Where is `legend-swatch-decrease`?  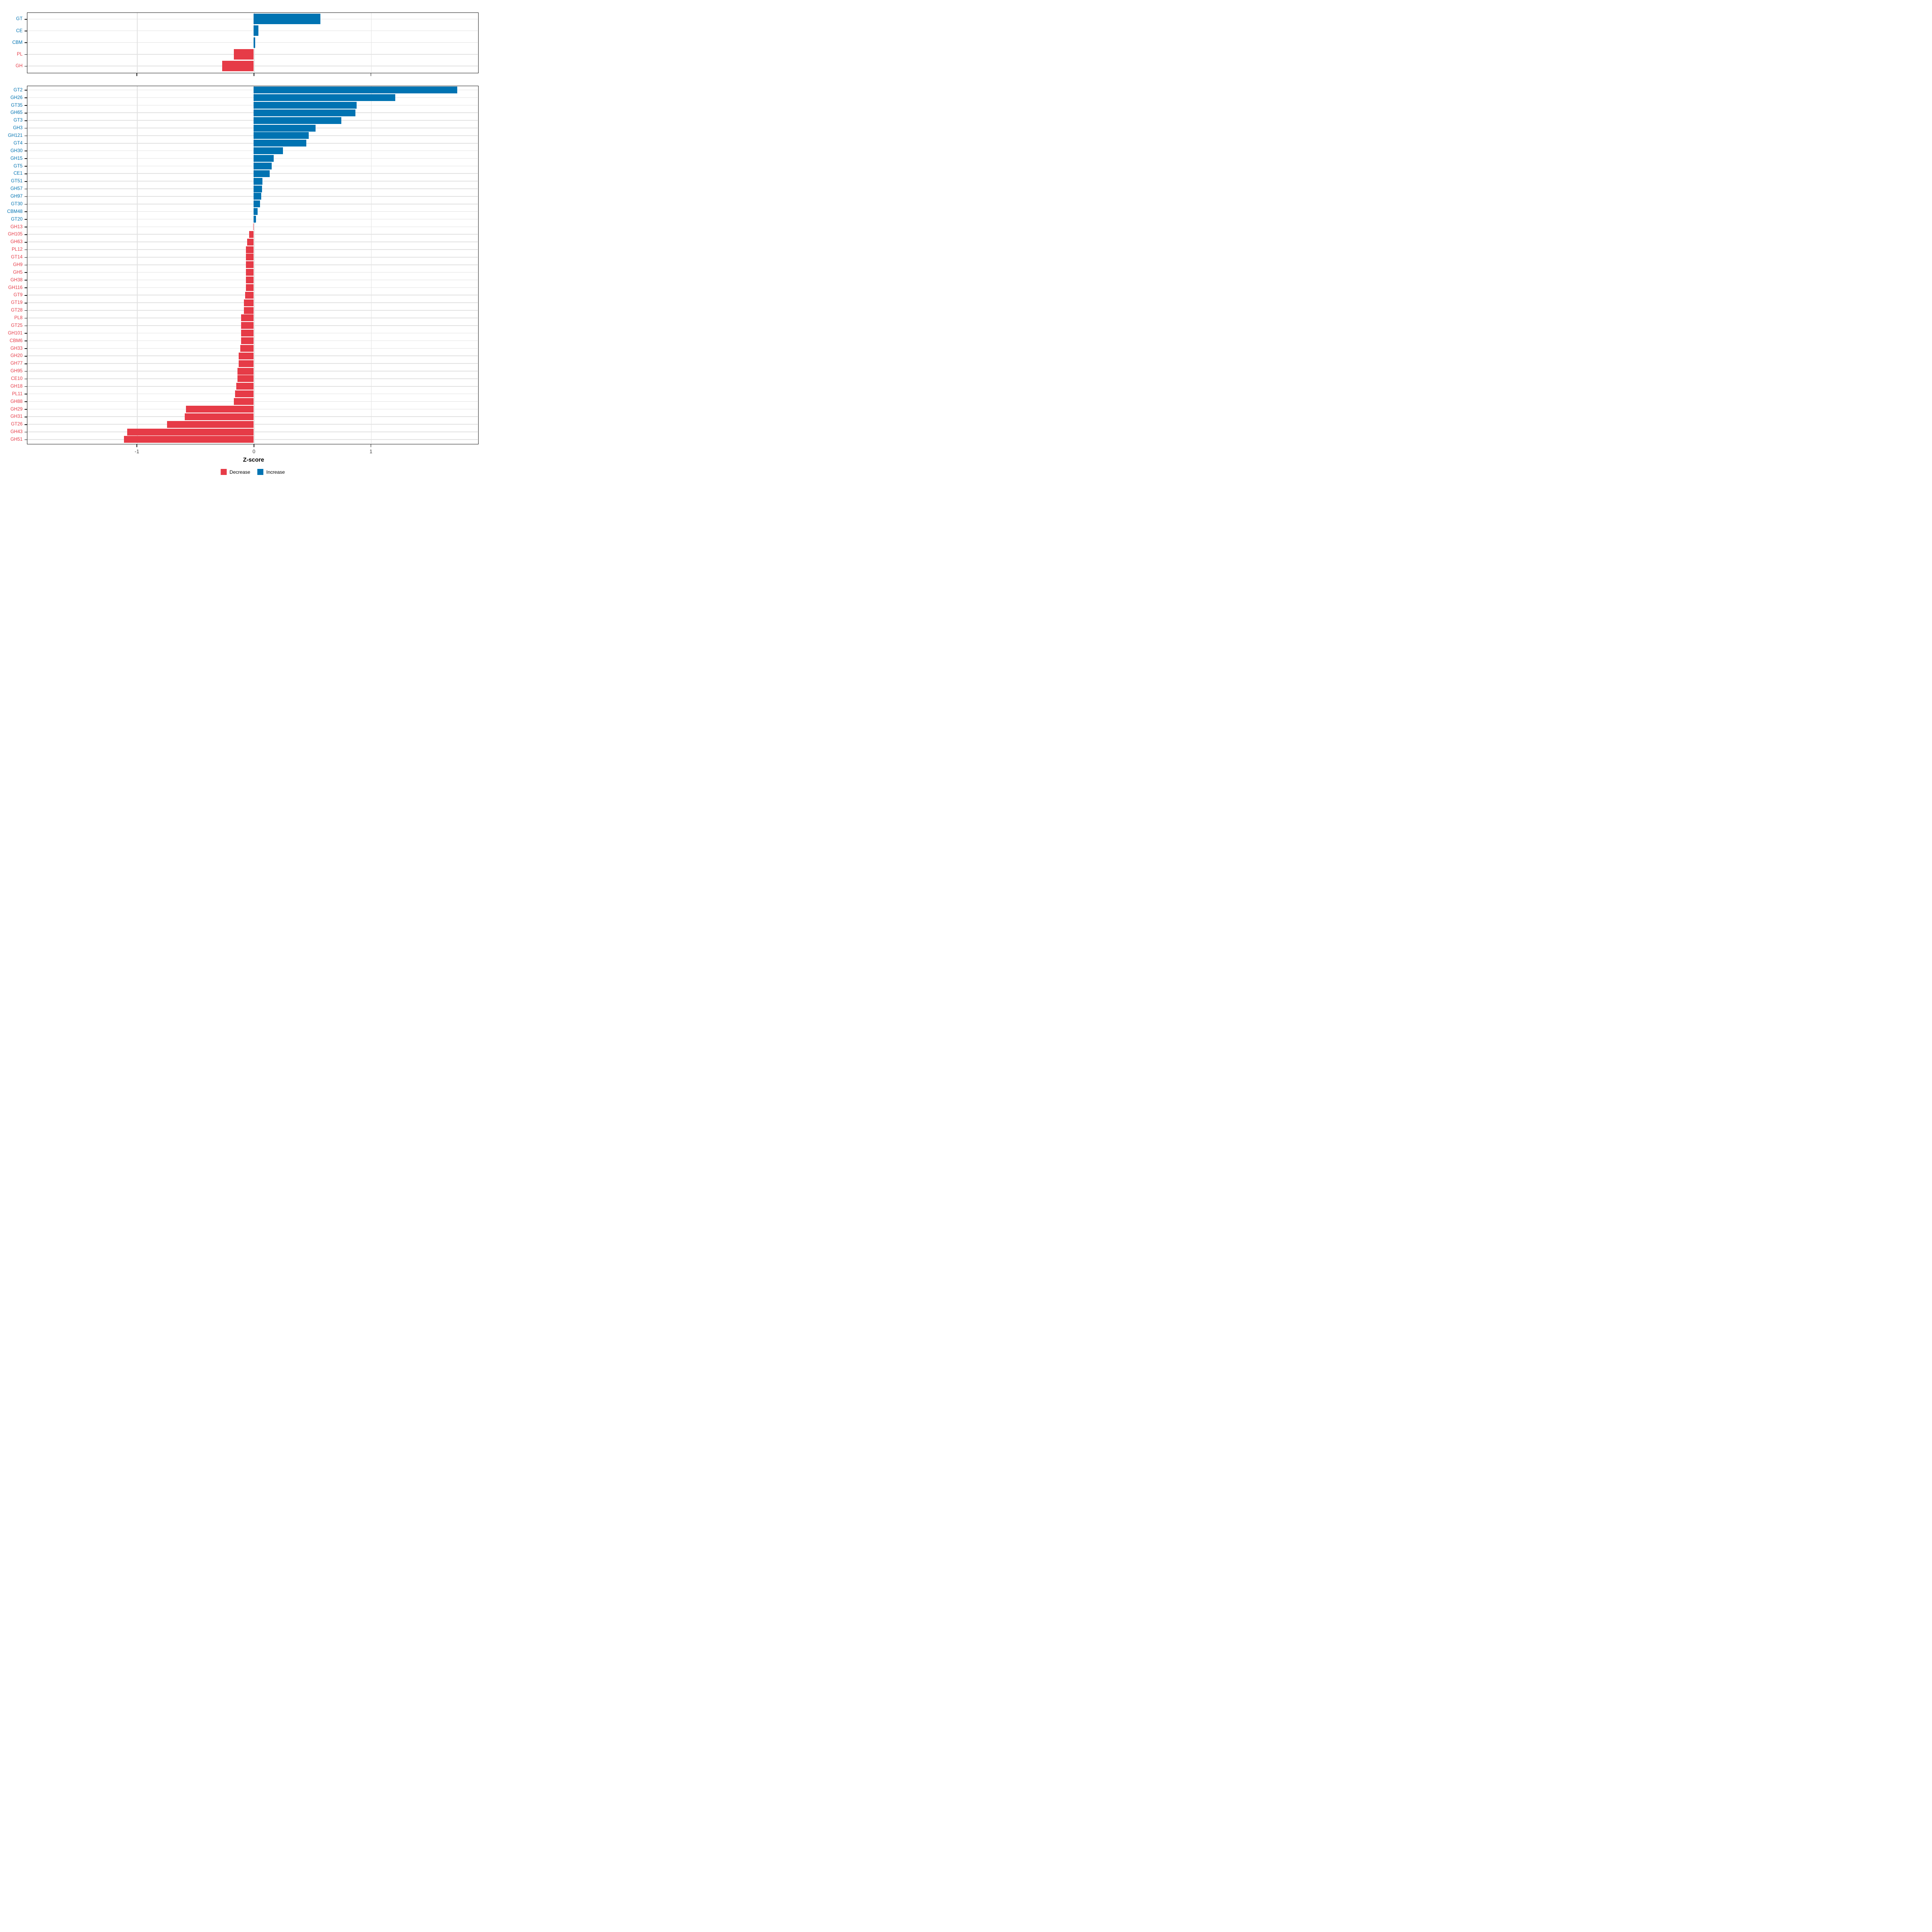
legend-swatch-decrease is located at coordinates (224, 472).